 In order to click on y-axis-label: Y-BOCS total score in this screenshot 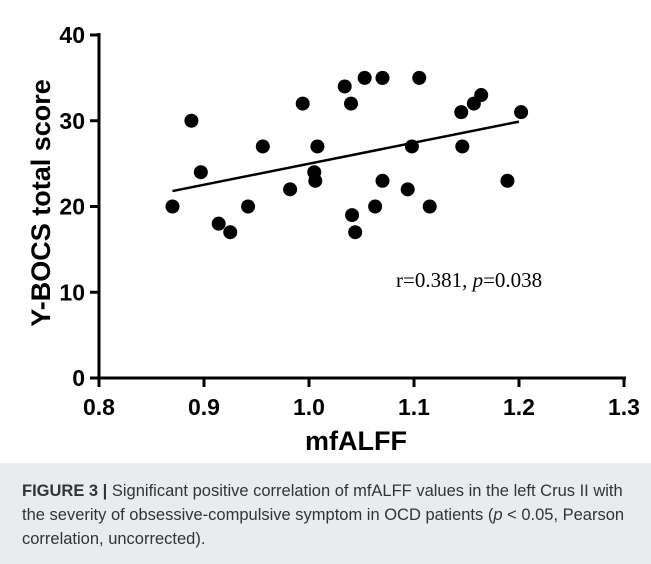, I will do `click(41, 203)`.